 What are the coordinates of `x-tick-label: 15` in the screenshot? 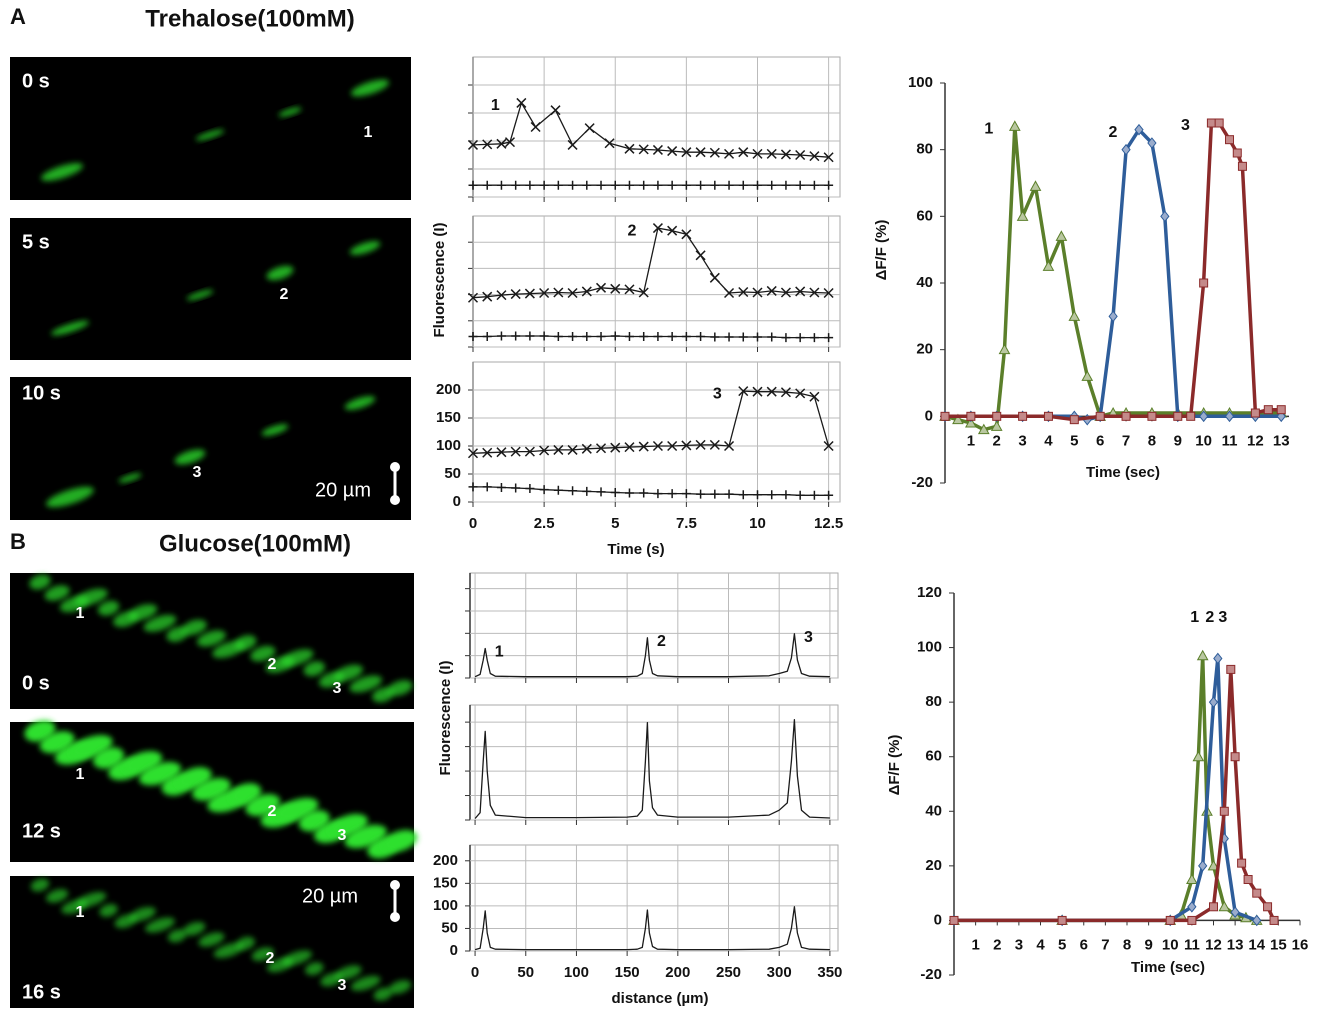 It's located at (1278, 944).